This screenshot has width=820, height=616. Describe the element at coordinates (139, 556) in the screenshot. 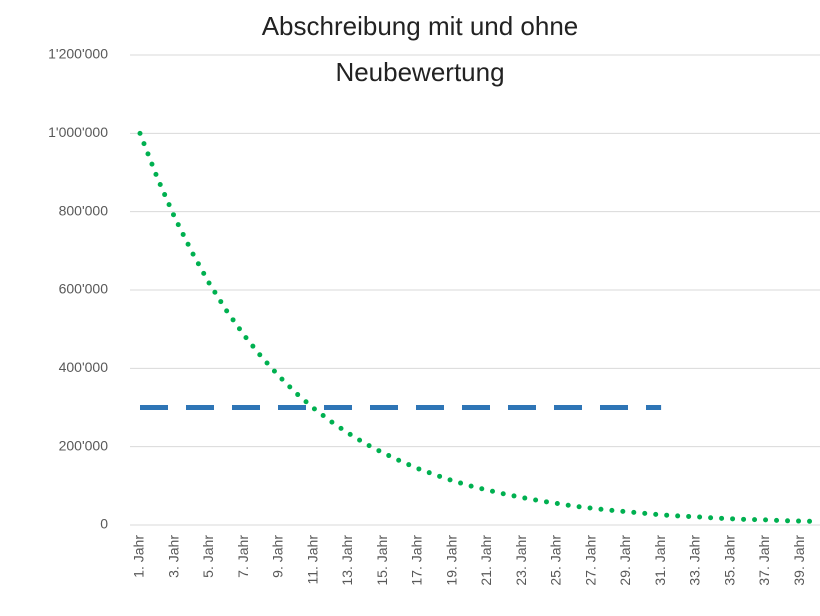

I see `x-tick-label: 1. Jahr` at that location.